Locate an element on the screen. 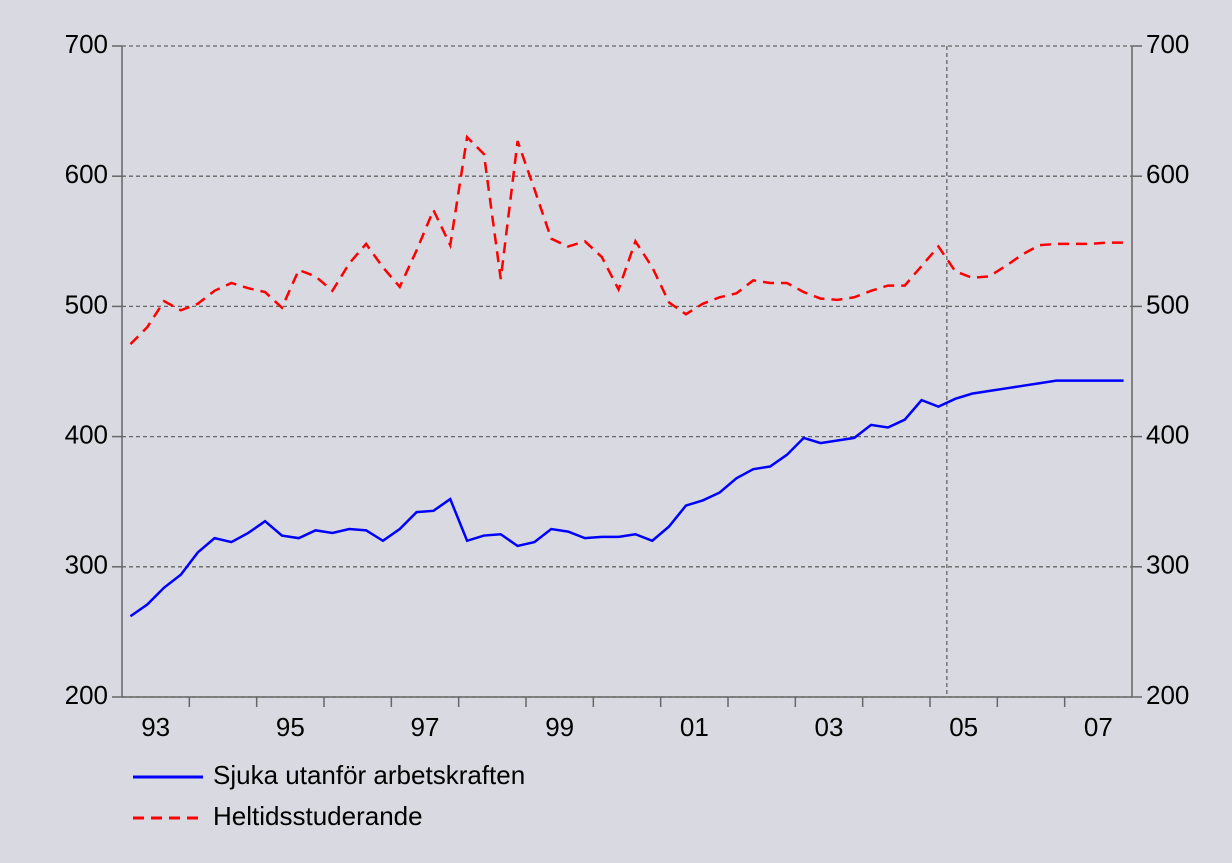 The width and height of the screenshot is (1232, 863). y2-tick-label: 700 is located at coordinates (1167, 44).